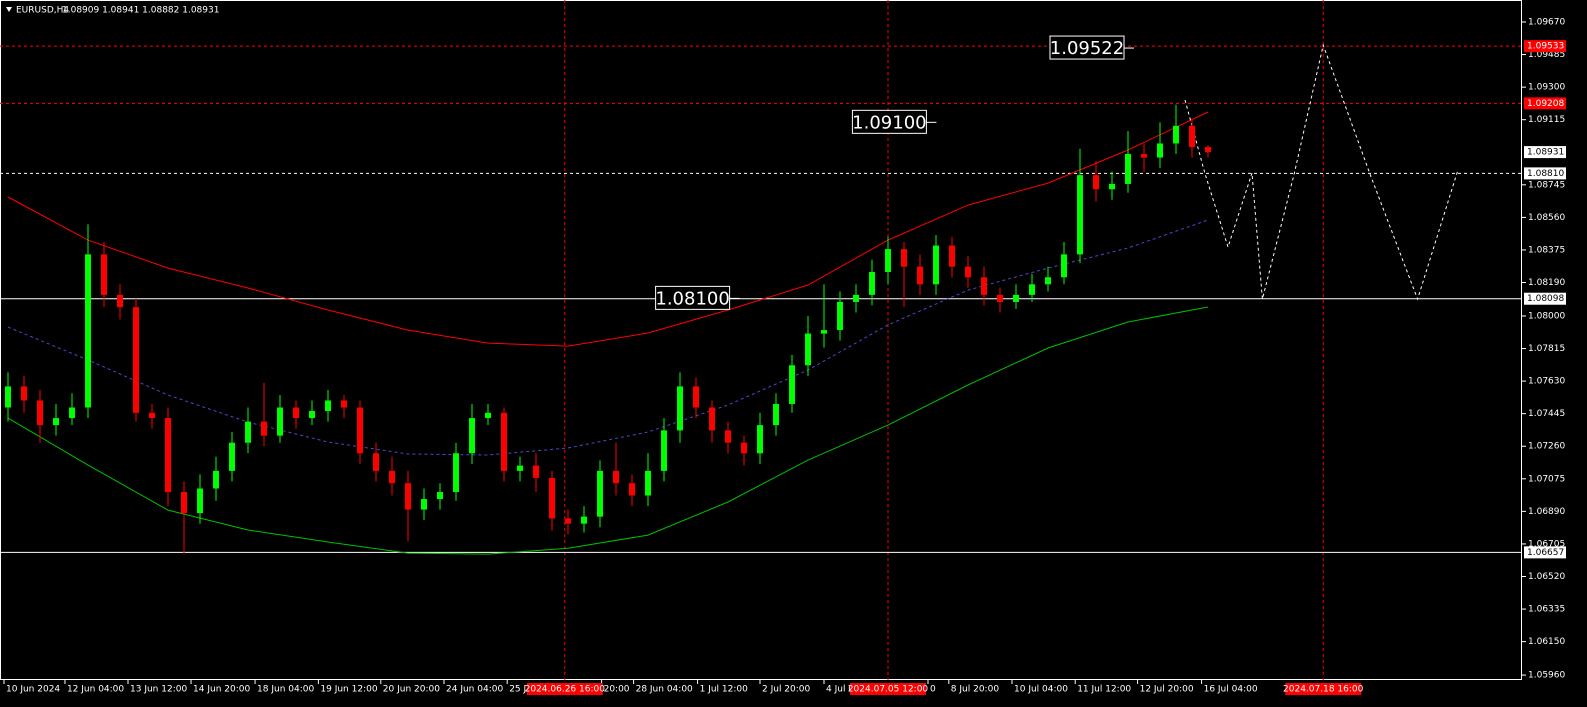 Image resolution: width=1587 pixels, height=707 pixels. What do you see at coordinates (1041, 690) in the screenshot?
I see `x-tick-label: 10 Jul 04:00` at bounding box center [1041, 690].